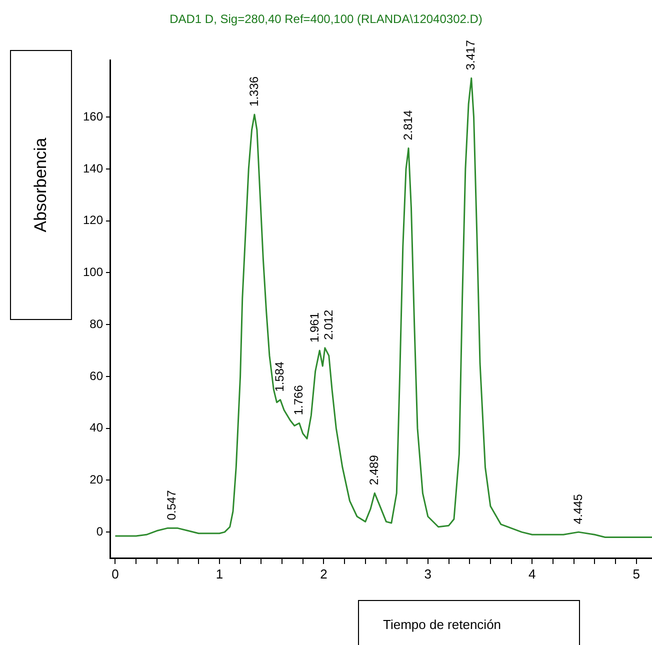  I want to click on annotation: 4.445, so click(577, 509).